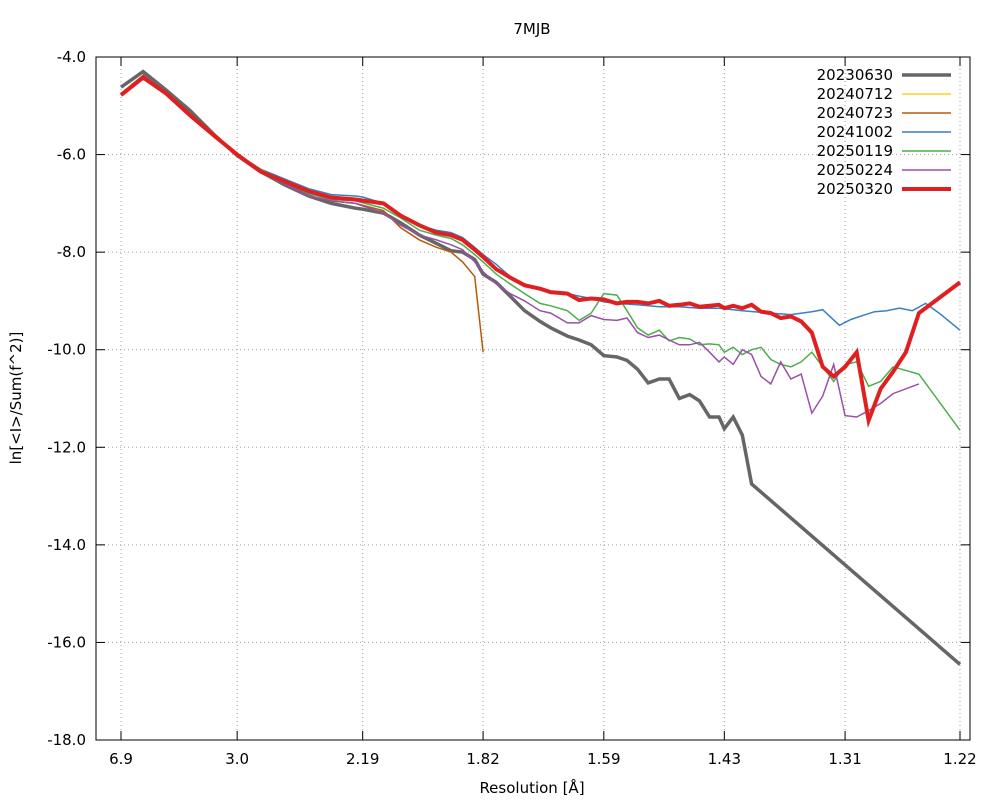 The width and height of the screenshot is (1000, 800). What do you see at coordinates (482, 759) in the screenshot?
I see `x-tick-label: 1.82` at bounding box center [482, 759].